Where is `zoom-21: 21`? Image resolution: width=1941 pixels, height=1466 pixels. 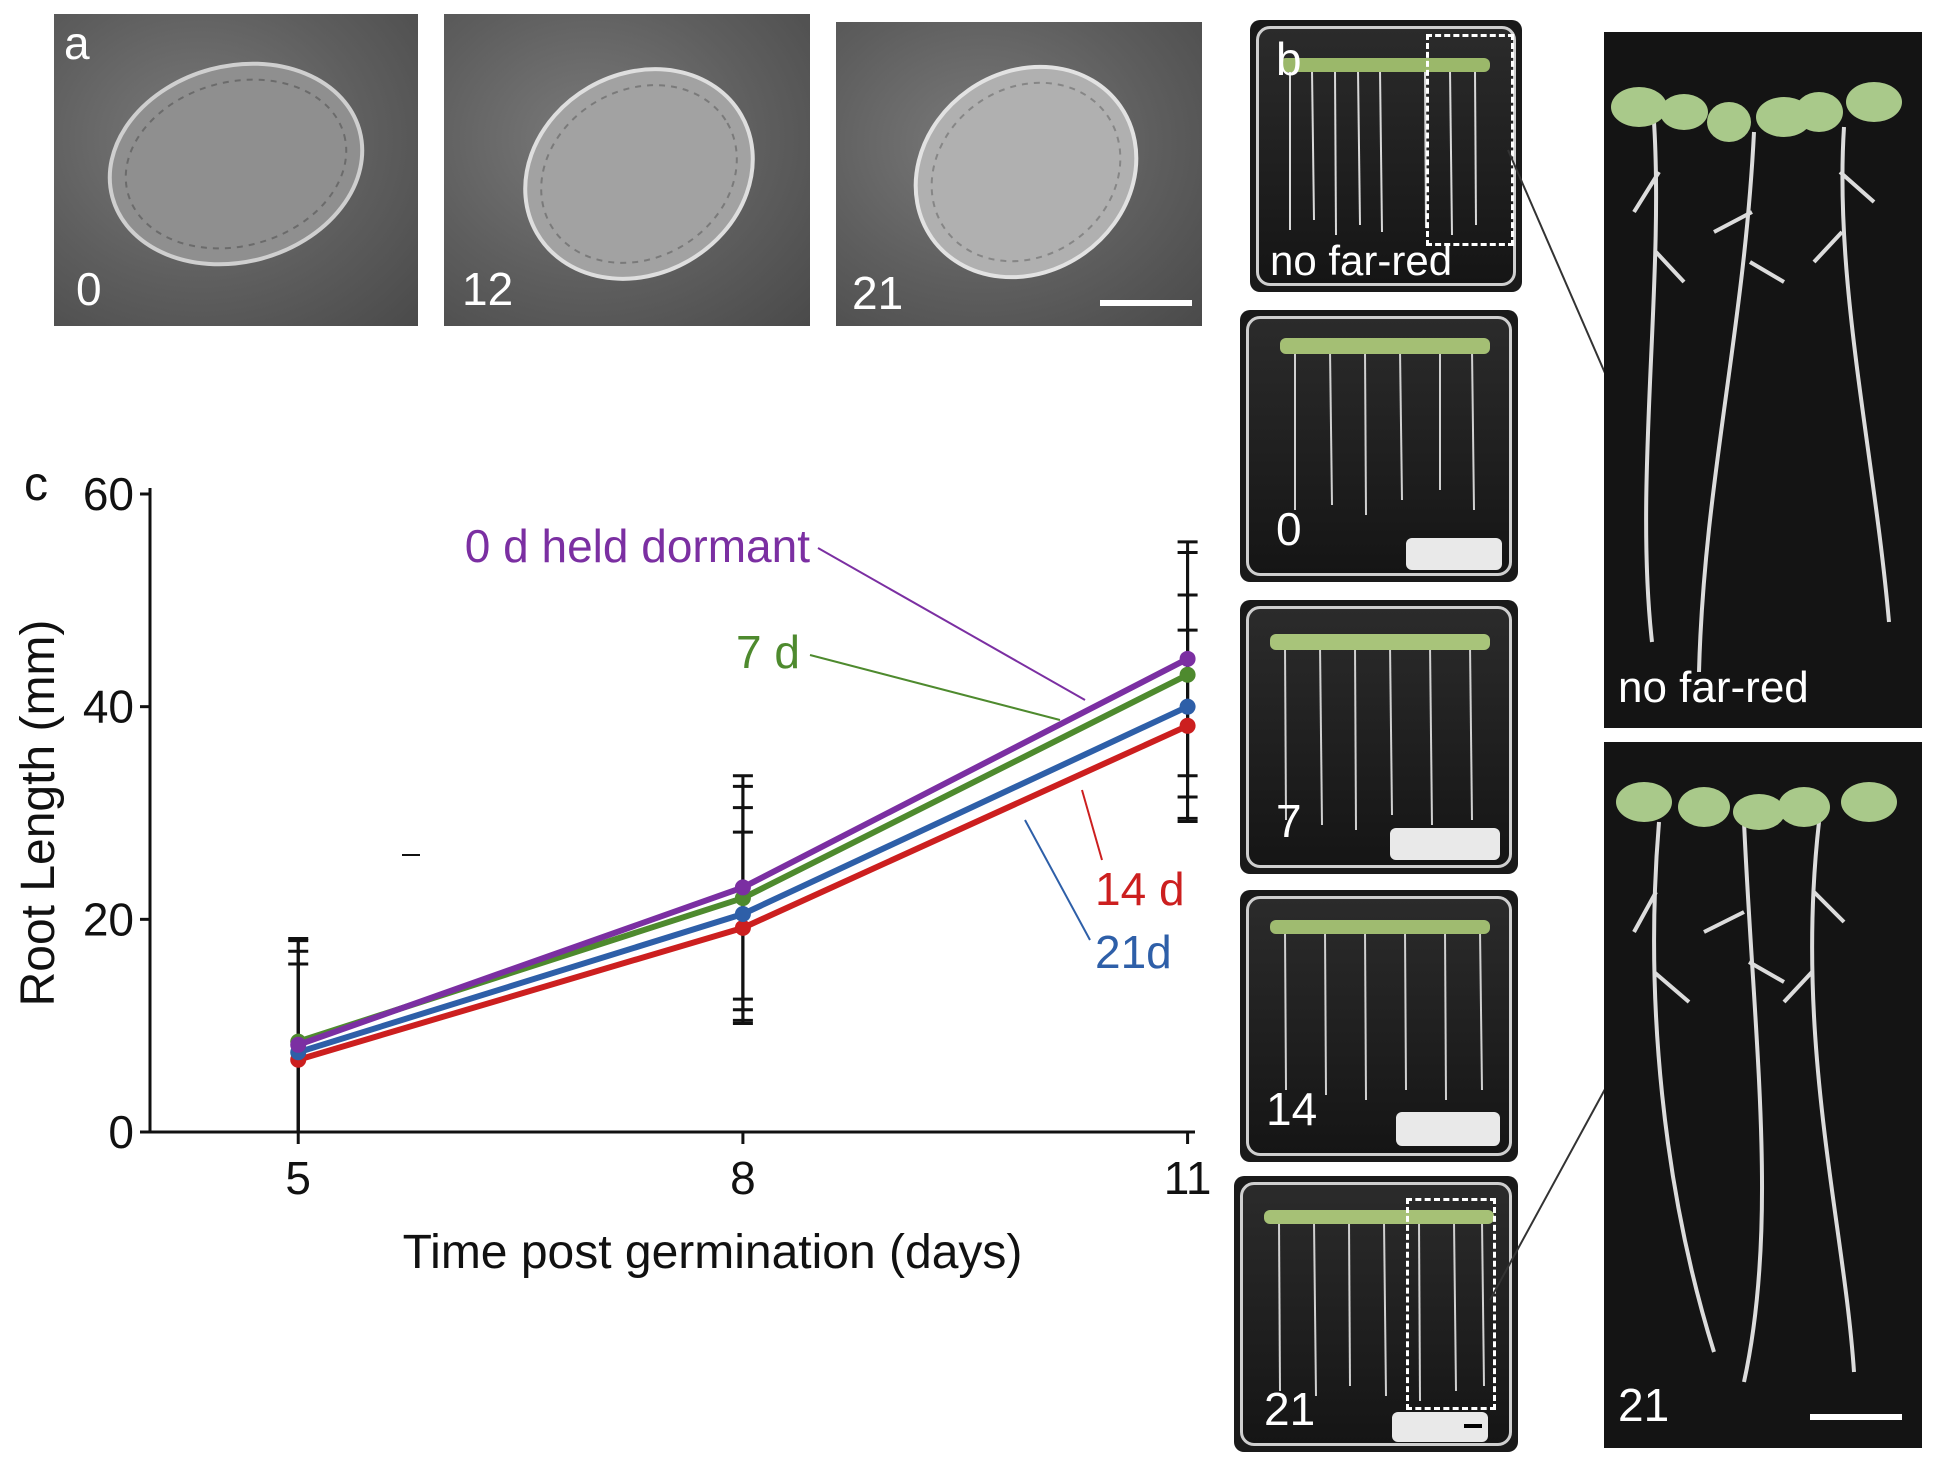
zoom-21: 21 is located at coordinates (1763, 1095).